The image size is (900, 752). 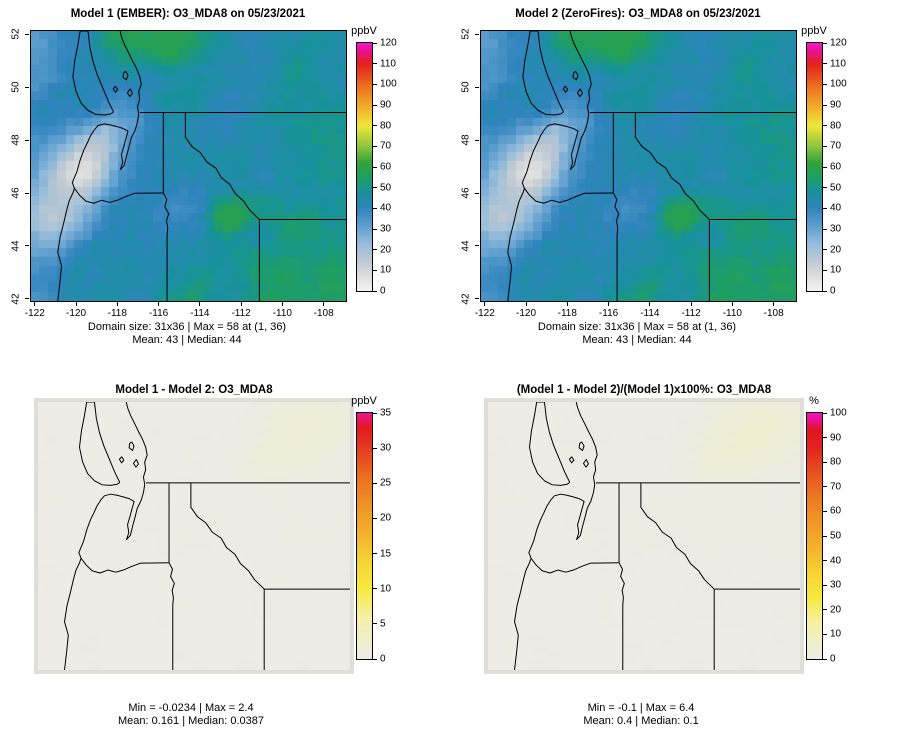 I want to click on colorbar-tick-label: 80, so click(x=836, y=462).